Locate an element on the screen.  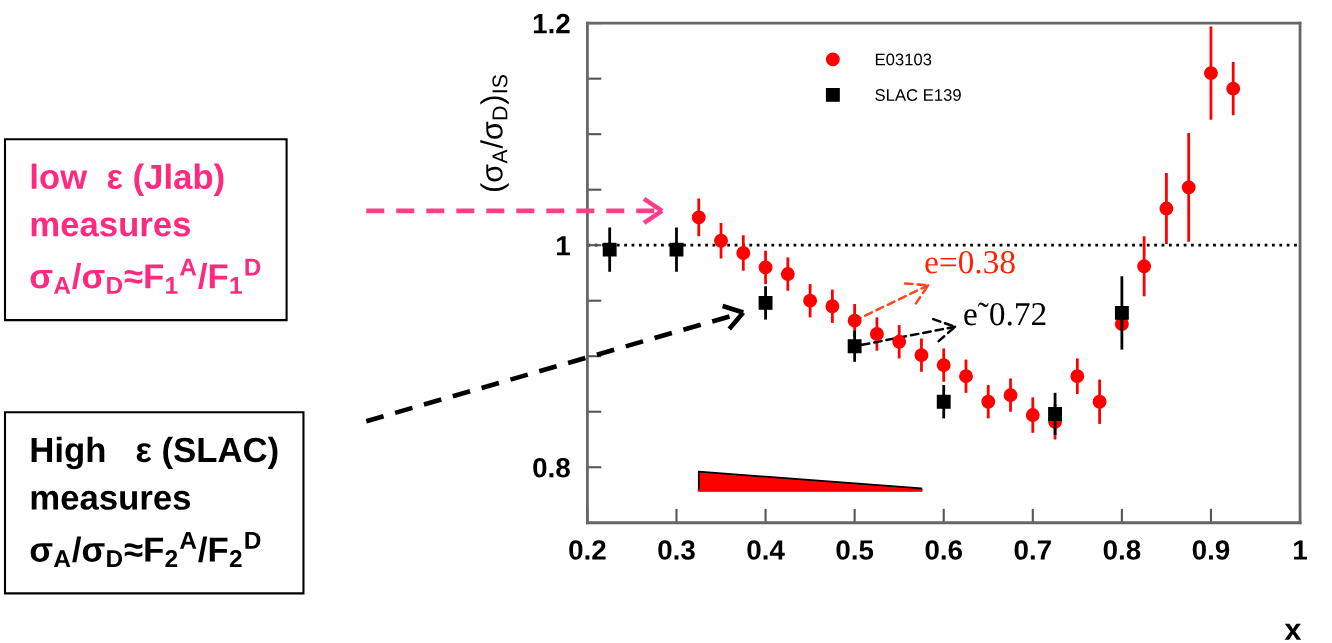
annotation: e˜0.72 is located at coordinates (1005, 314).